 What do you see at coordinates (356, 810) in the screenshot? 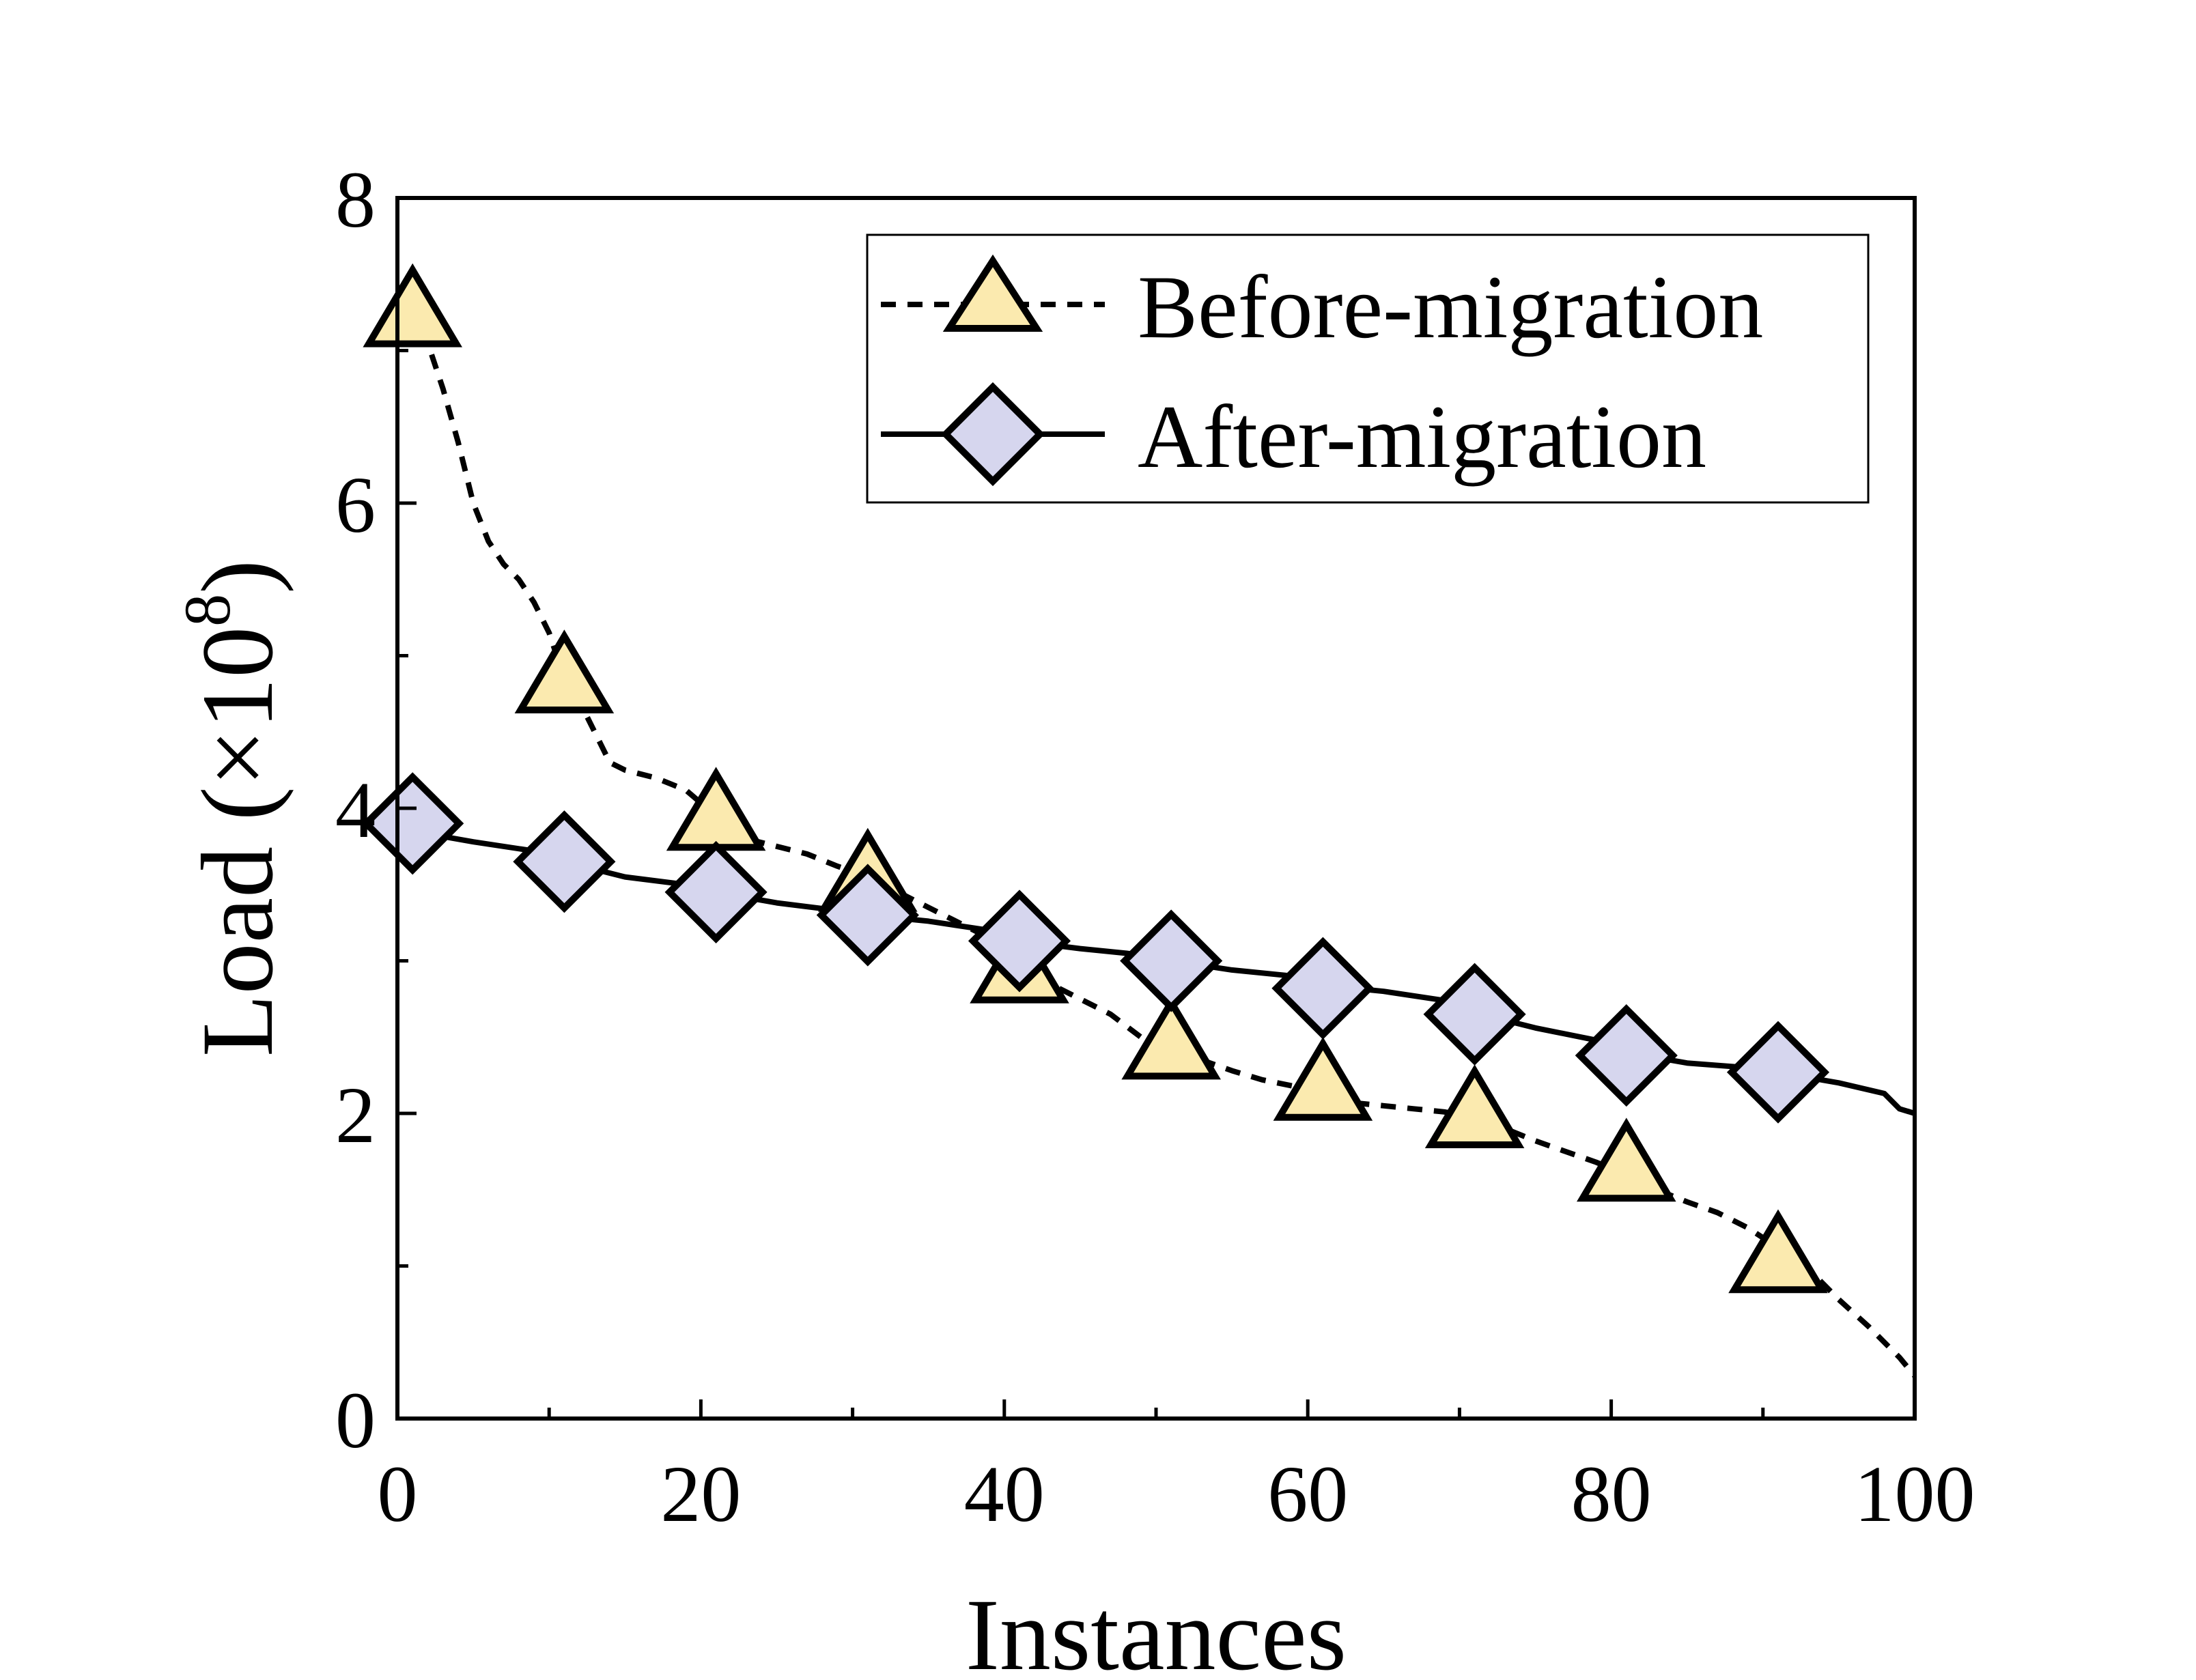
I see `y-tick-label: 4` at bounding box center [356, 810].